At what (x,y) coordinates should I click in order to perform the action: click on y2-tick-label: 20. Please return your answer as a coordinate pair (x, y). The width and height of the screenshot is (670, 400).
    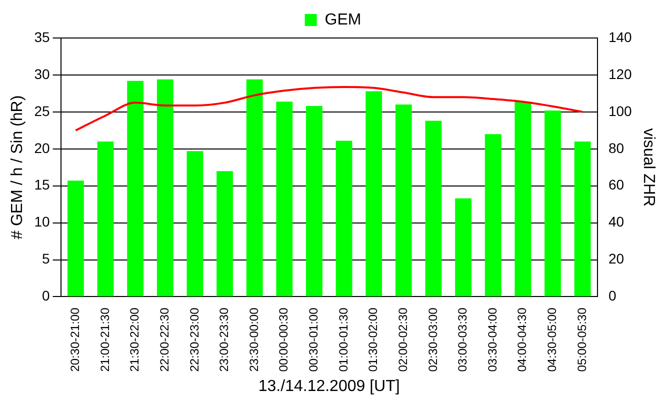
    Looking at the image, I should click on (616, 258).